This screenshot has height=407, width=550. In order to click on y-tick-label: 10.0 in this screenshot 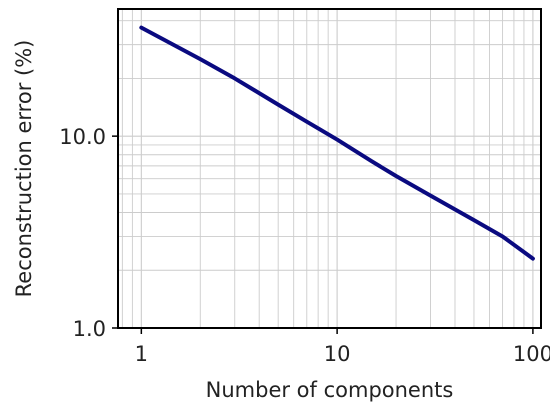, I will do `click(82, 137)`.